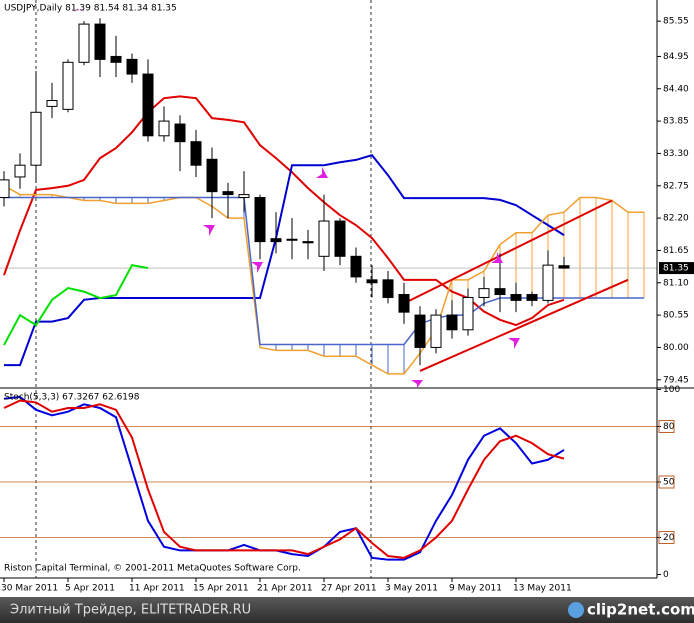  I want to click on y-tick-label: 84.40, so click(676, 89).